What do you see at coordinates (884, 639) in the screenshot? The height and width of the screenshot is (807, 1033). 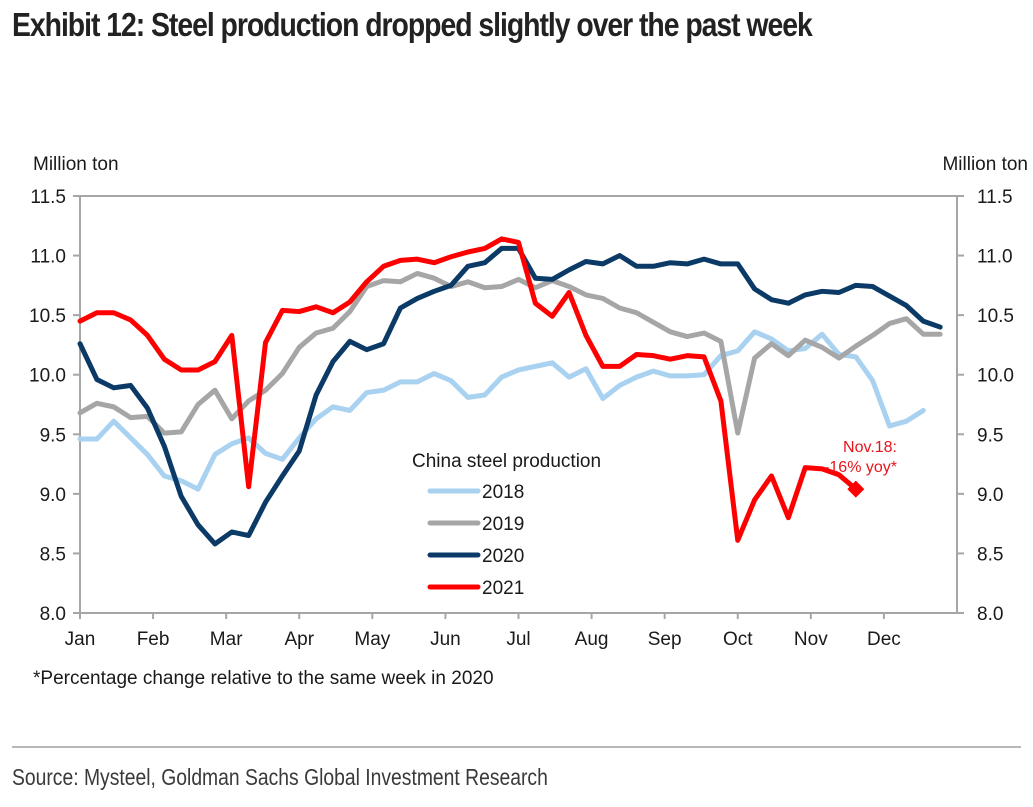 I see `x-tick-label: Dec` at bounding box center [884, 639].